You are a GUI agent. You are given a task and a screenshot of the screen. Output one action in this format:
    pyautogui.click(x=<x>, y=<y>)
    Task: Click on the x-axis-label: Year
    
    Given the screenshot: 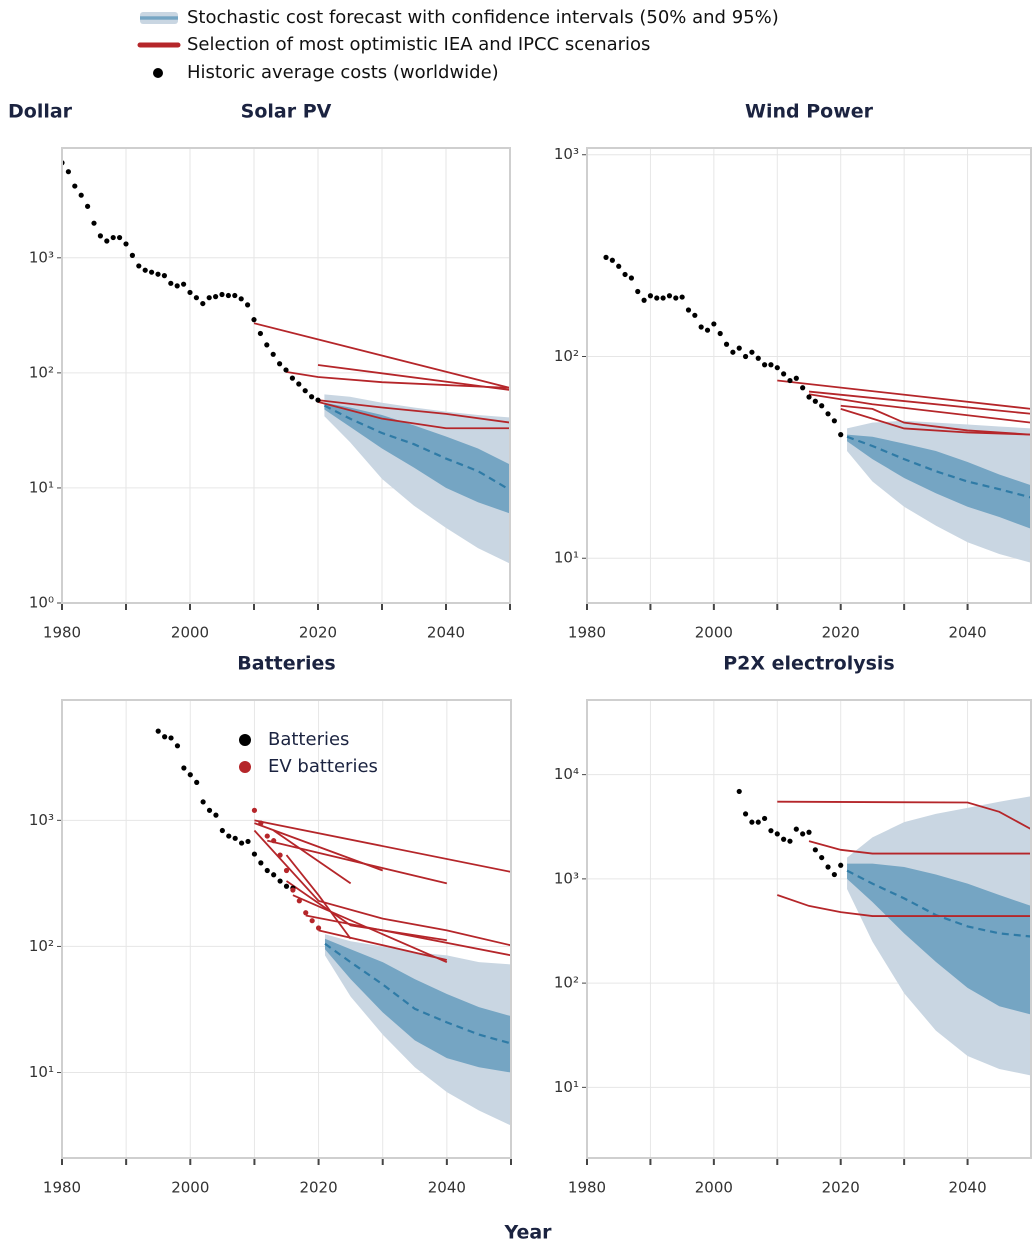 What is the action you would take?
    pyautogui.click(x=527, y=1233)
    